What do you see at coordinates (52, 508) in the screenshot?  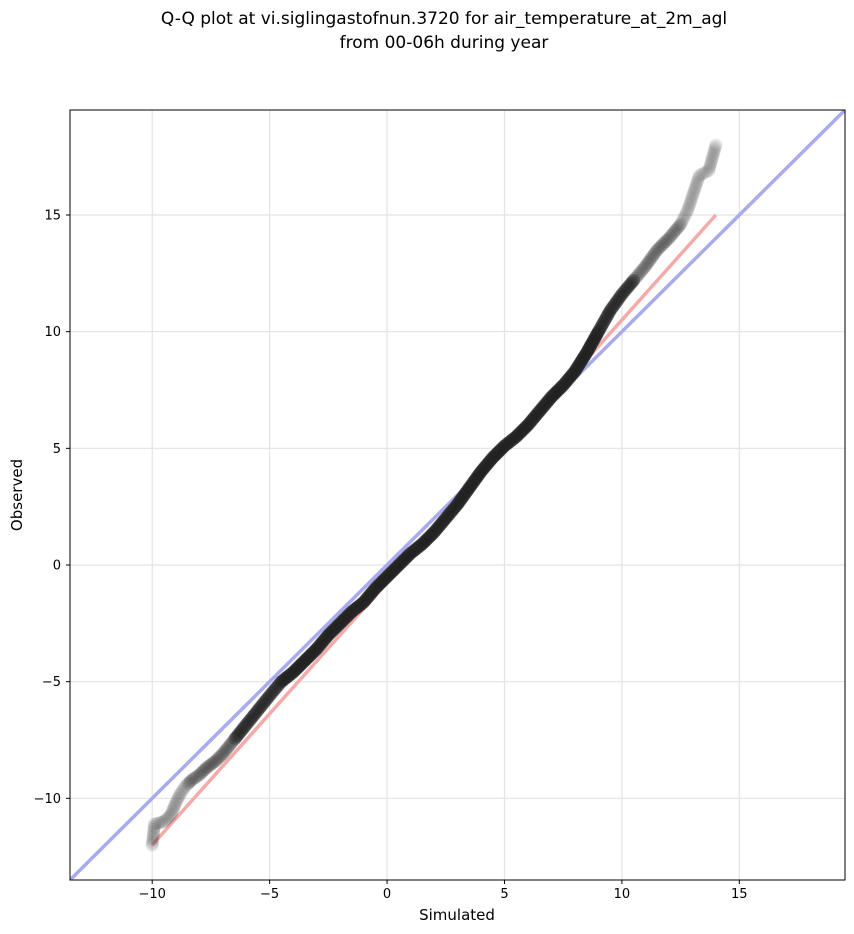 I see `y-axis-ticks: −10 −5 0 5 10 15` at bounding box center [52, 508].